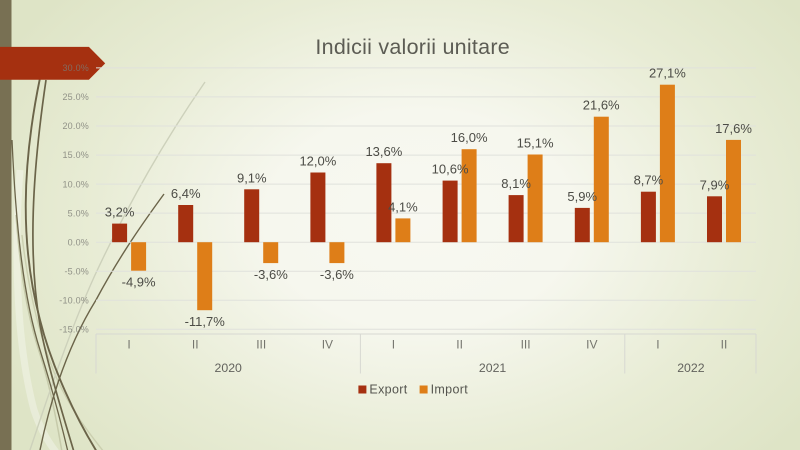 Image resolution: width=800 pixels, height=450 pixels. I want to click on svg-text: 8,1%, so click(516, 183).